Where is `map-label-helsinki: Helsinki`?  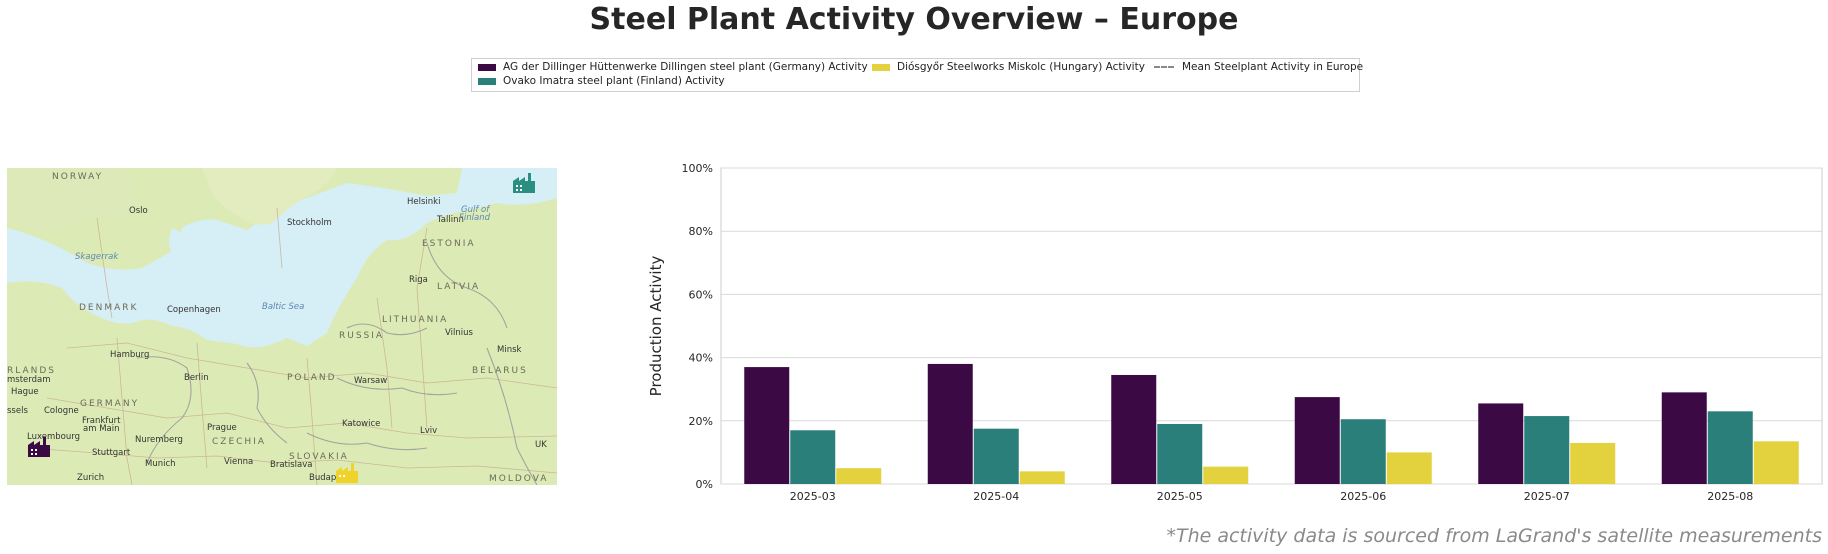
map-label-helsinki: Helsinki is located at coordinates (424, 202).